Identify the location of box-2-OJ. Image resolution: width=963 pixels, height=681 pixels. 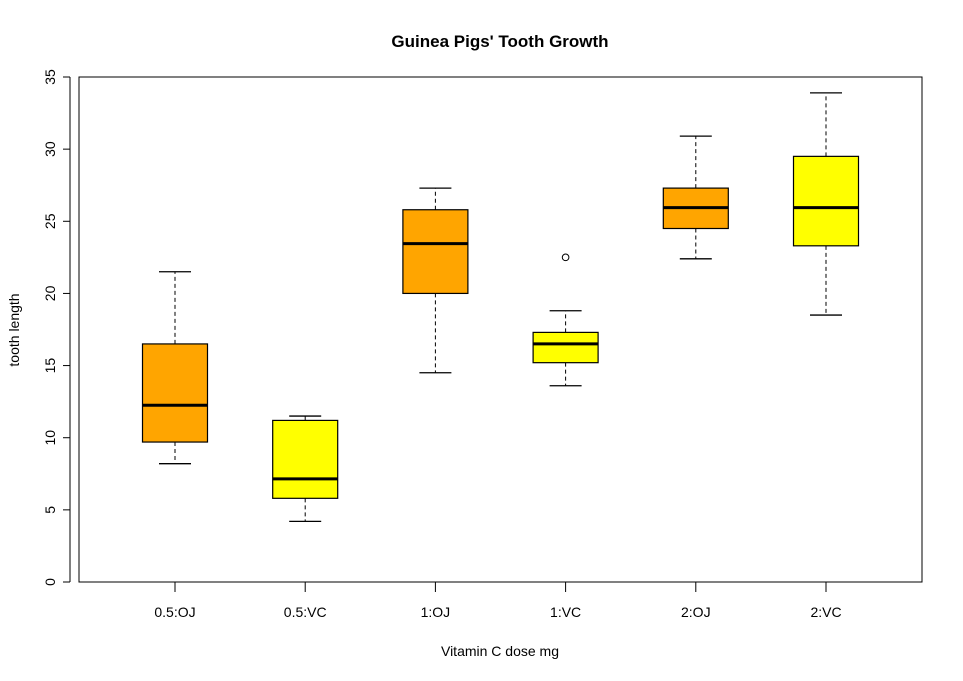
(695, 197).